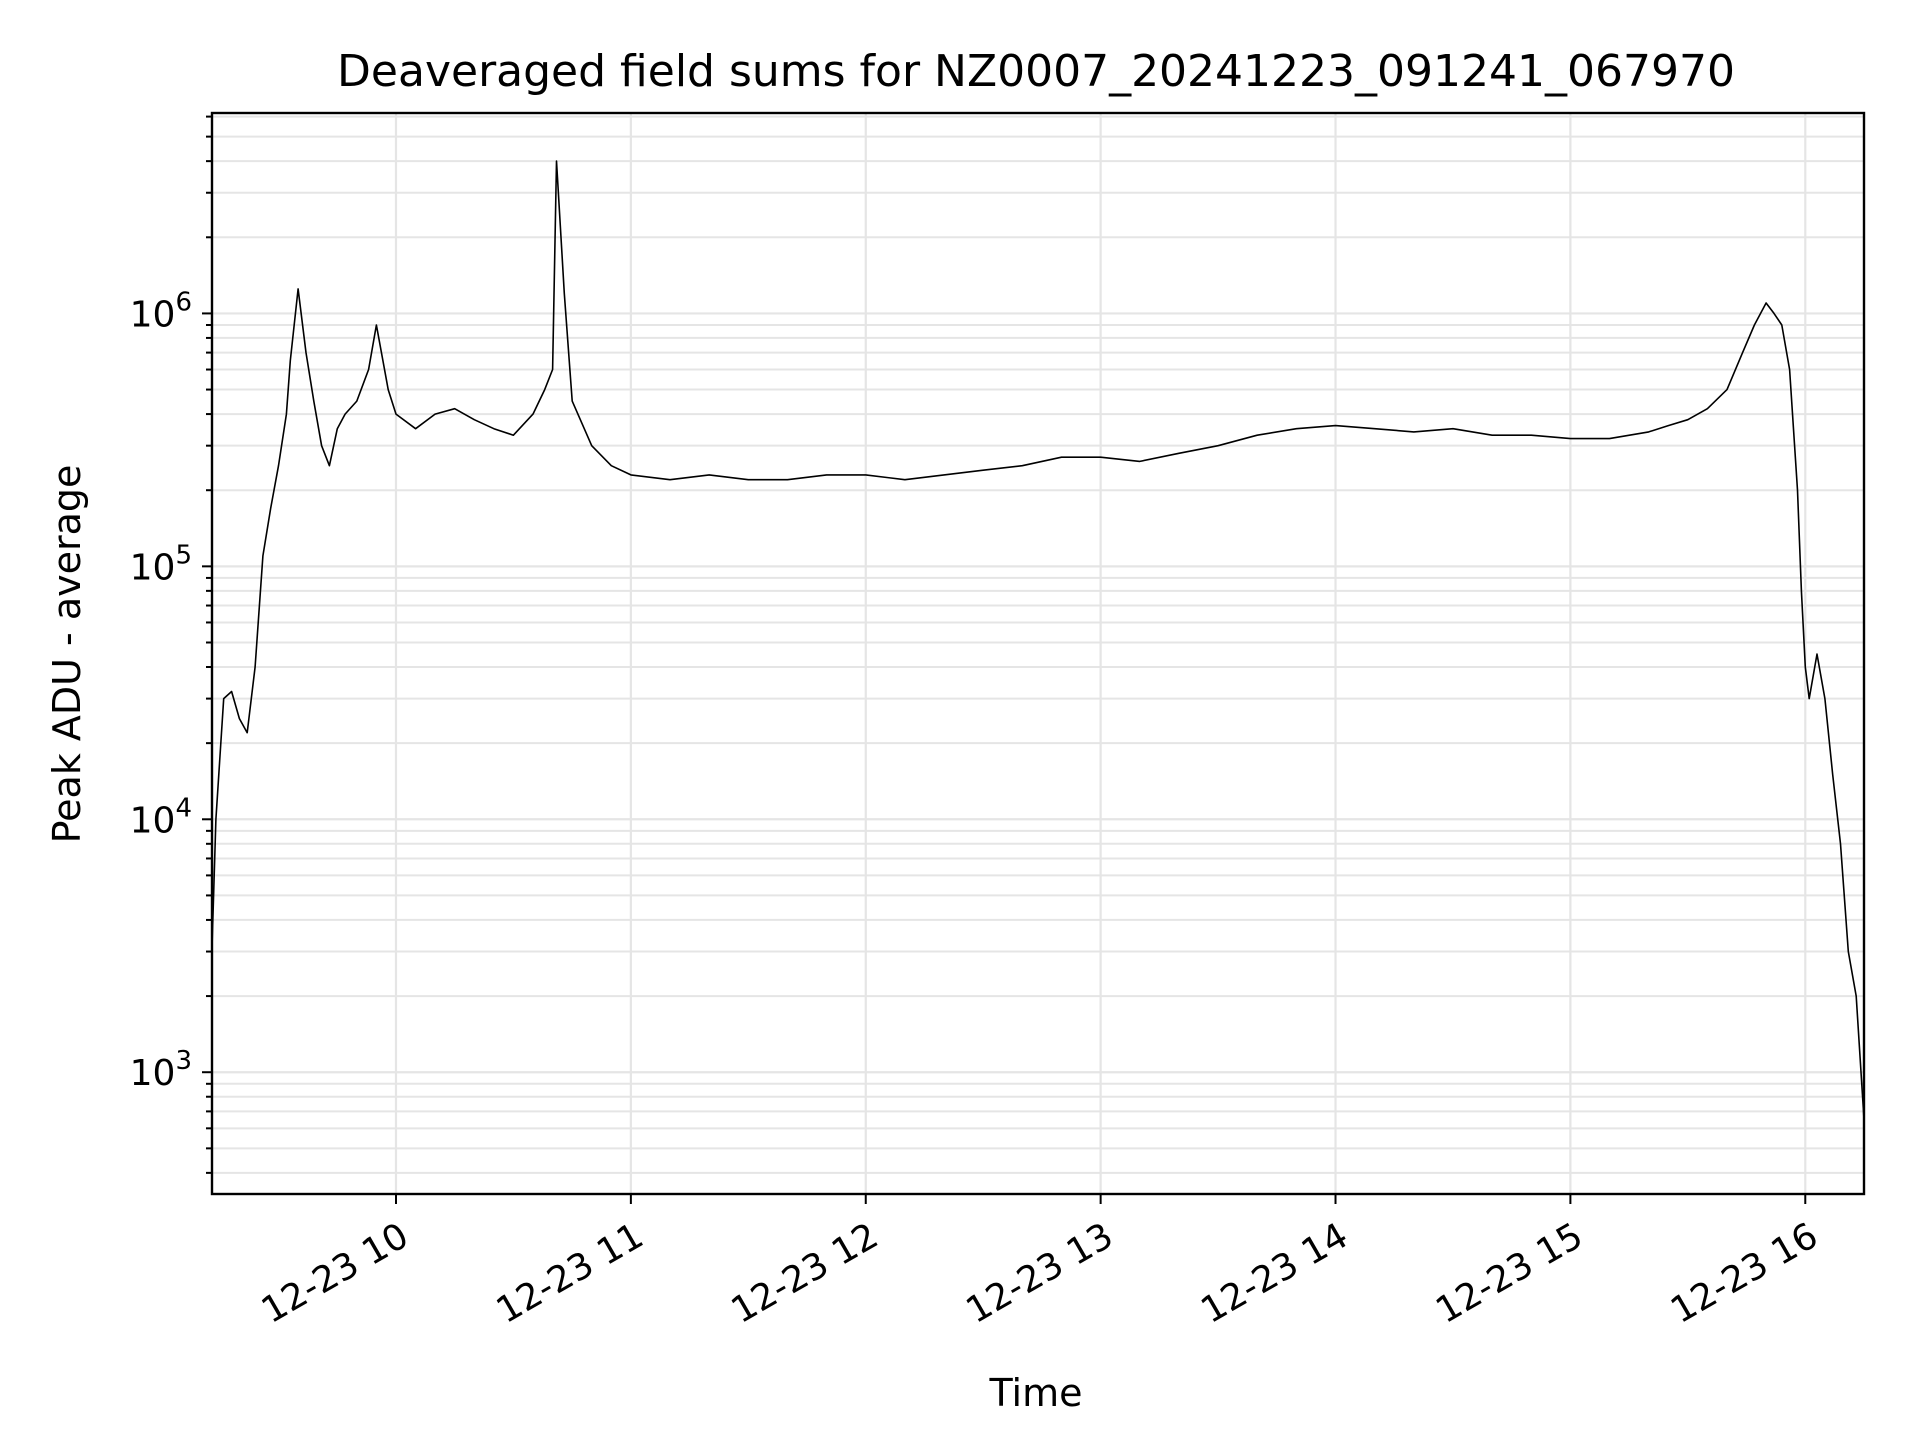 Image resolution: width=1920 pixels, height=1440 pixels. I want to click on y-tick-label: 10⁴, so click(161, 817).